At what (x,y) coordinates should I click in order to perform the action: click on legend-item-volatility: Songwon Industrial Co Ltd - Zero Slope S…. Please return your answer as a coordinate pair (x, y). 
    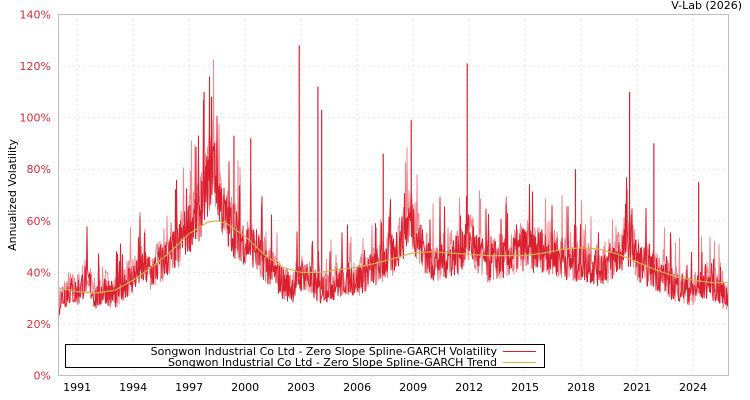
    Looking at the image, I should click on (343, 351).